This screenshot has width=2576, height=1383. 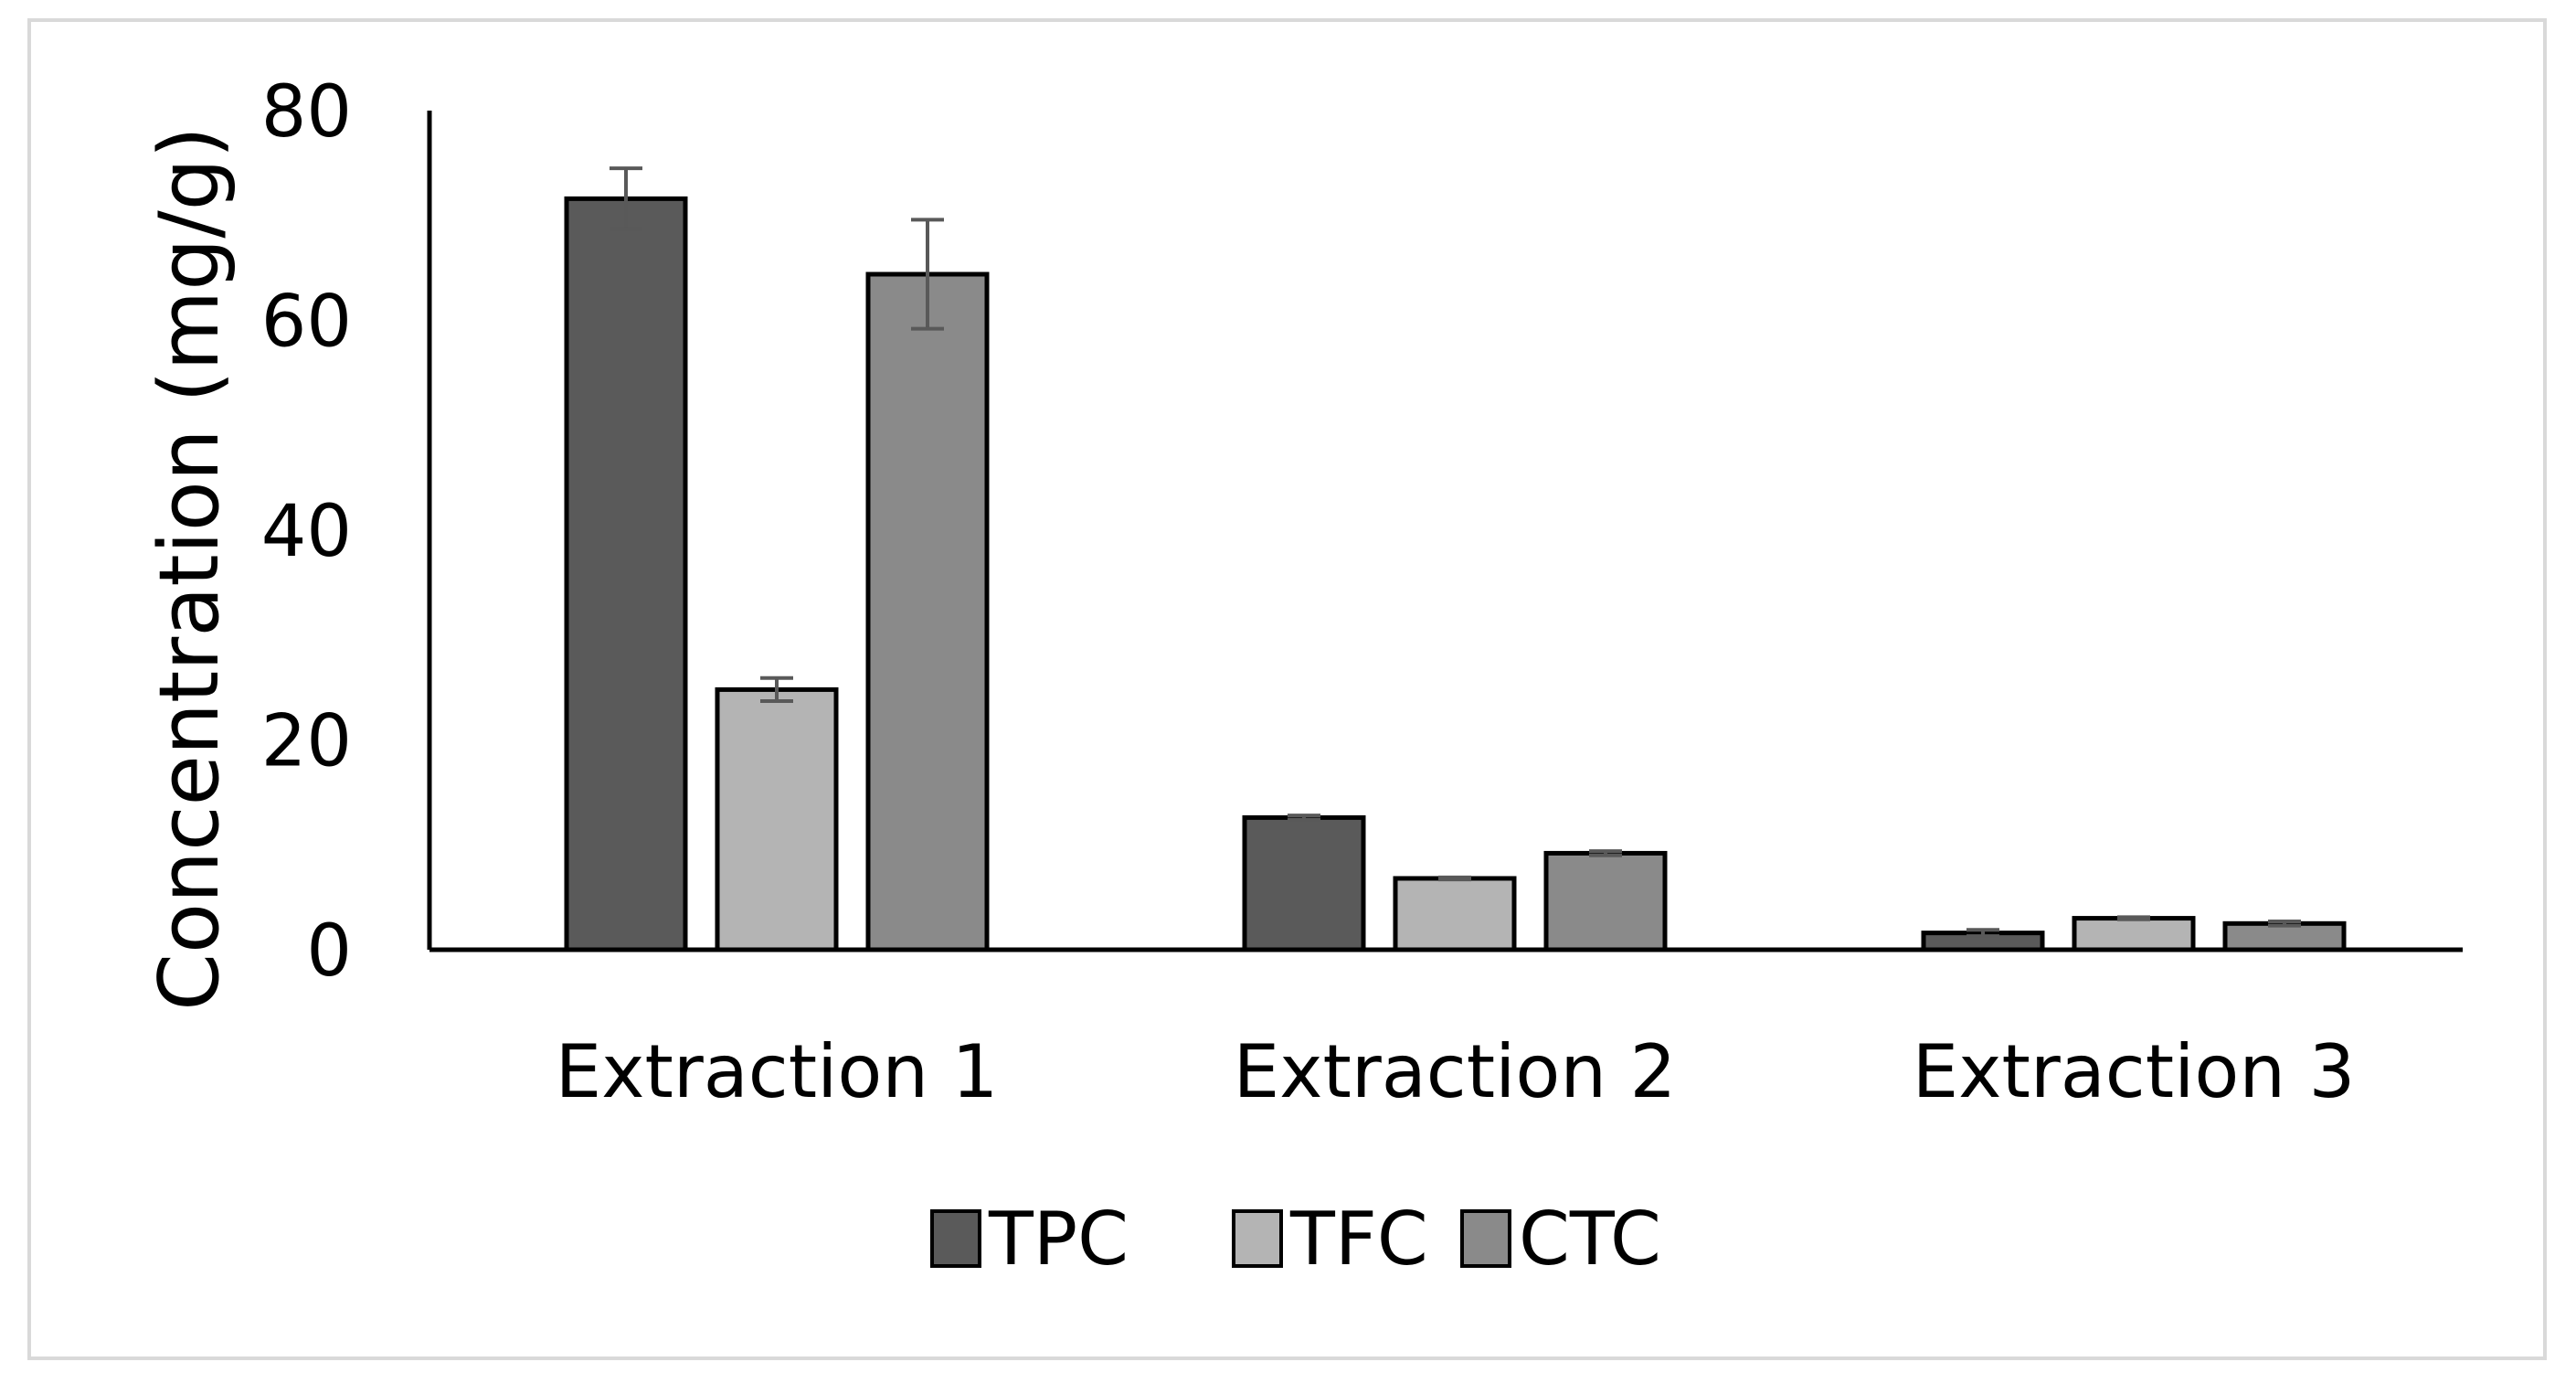 What do you see at coordinates (777, 1071) in the screenshot?
I see `x-tick-label-1: Extraction 1` at bounding box center [777, 1071].